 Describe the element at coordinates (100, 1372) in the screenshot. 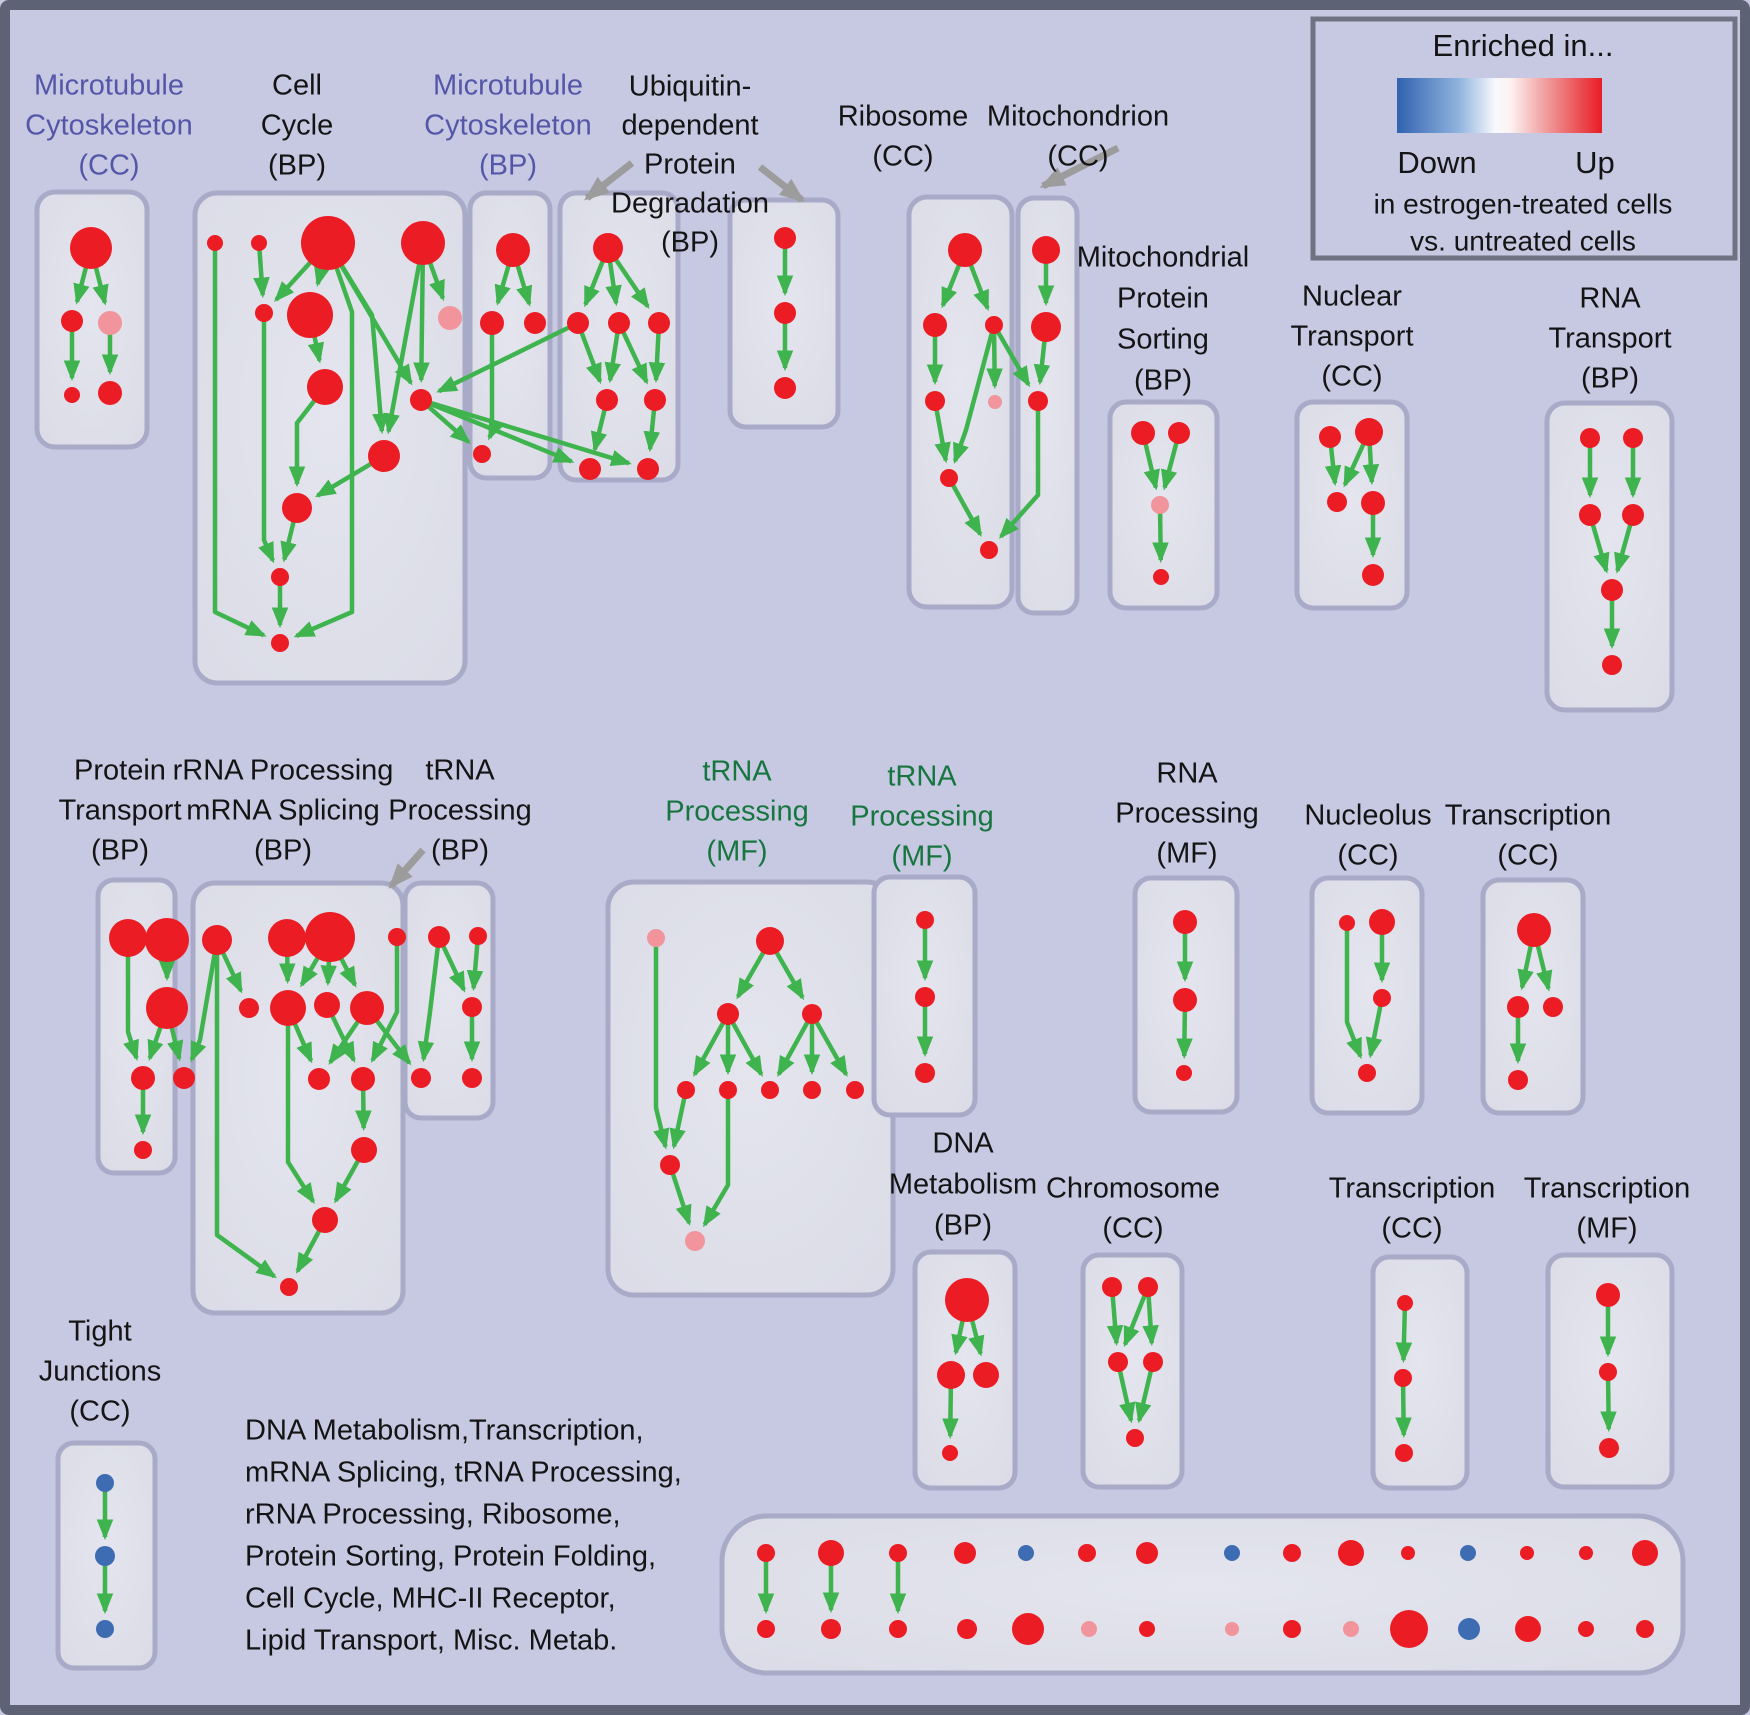

I see `cluster-label: Junctions` at that location.